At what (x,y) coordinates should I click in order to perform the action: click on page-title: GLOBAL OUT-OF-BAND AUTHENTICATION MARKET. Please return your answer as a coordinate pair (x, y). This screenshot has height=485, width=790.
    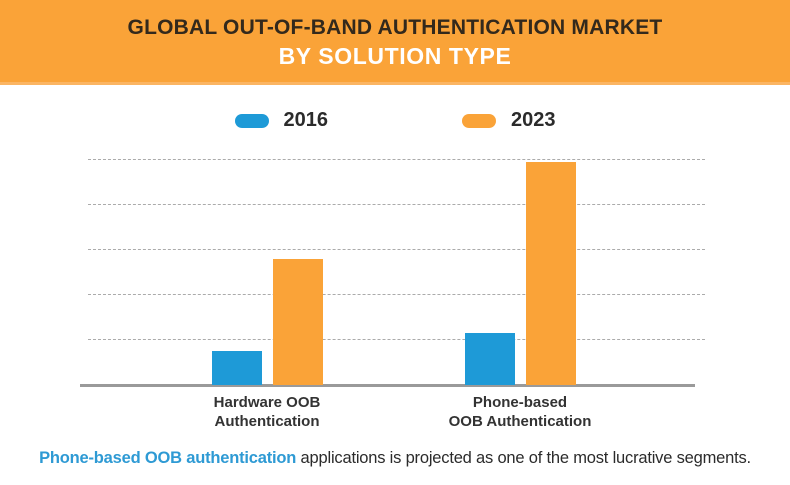
    Looking at the image, I should click on (395, 27).